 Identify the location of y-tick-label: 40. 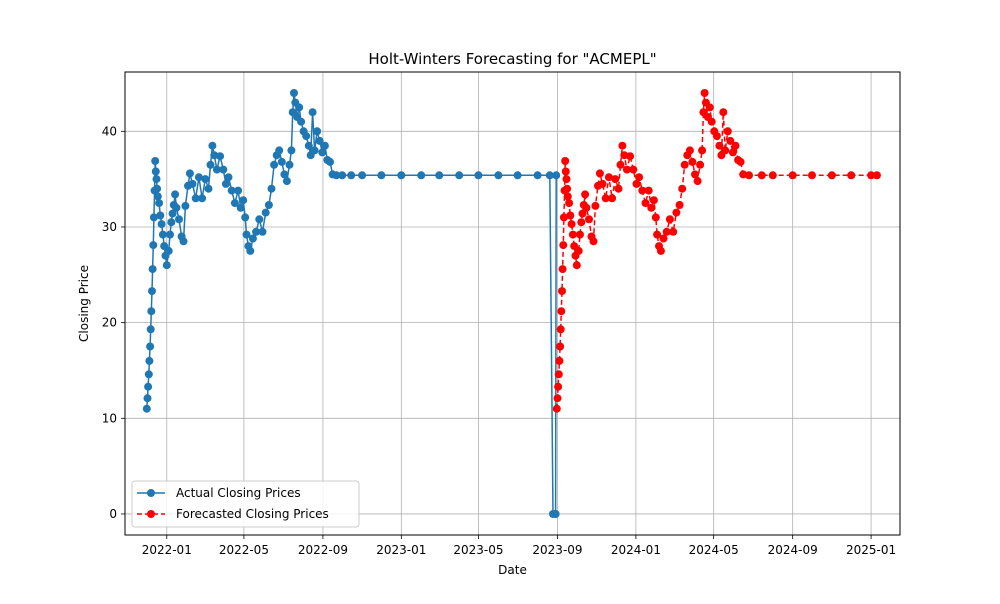
(109, 131).